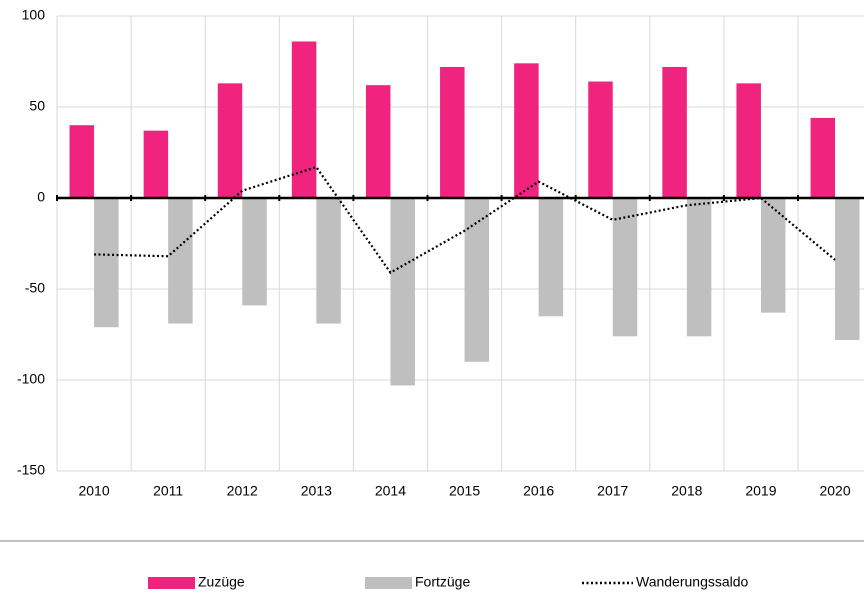 The width and height of the screenshot is (864, 595). What do you see at coordinates (612, 491) in the screenshot?
I see `x-tick-label: 2017` at bounding box center [612, 491].